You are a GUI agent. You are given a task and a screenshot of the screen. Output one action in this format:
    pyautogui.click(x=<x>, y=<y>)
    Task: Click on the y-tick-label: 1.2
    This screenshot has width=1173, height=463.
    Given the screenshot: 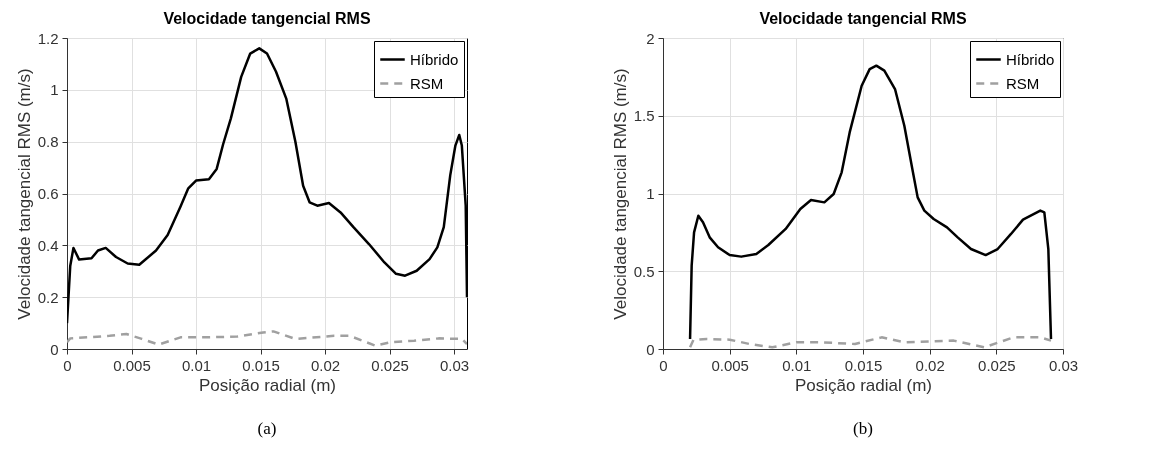 What is the action you would take?
    pyautogui.click(x=48, y=38)
    